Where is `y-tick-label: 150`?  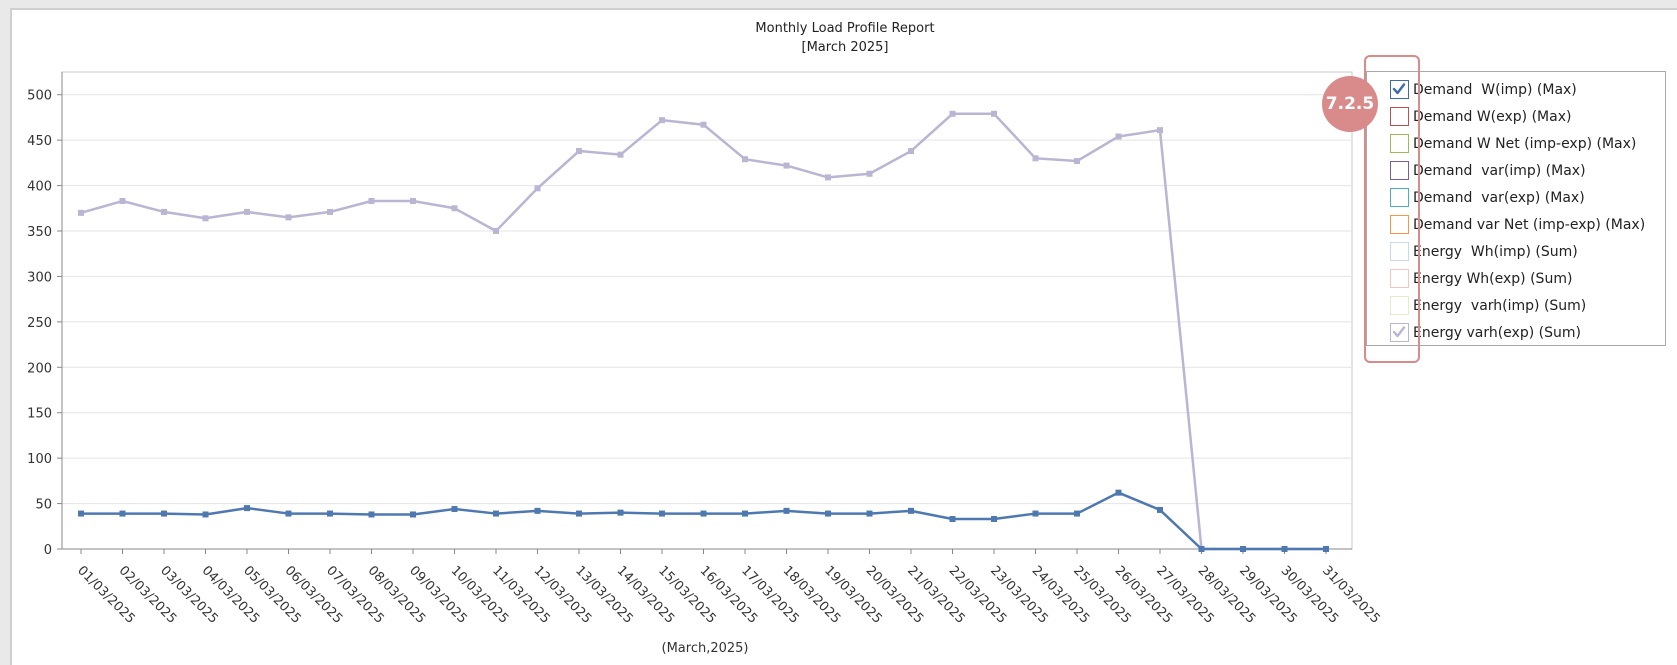 y-tick-label: 150 is located at coordinates (39, 414).